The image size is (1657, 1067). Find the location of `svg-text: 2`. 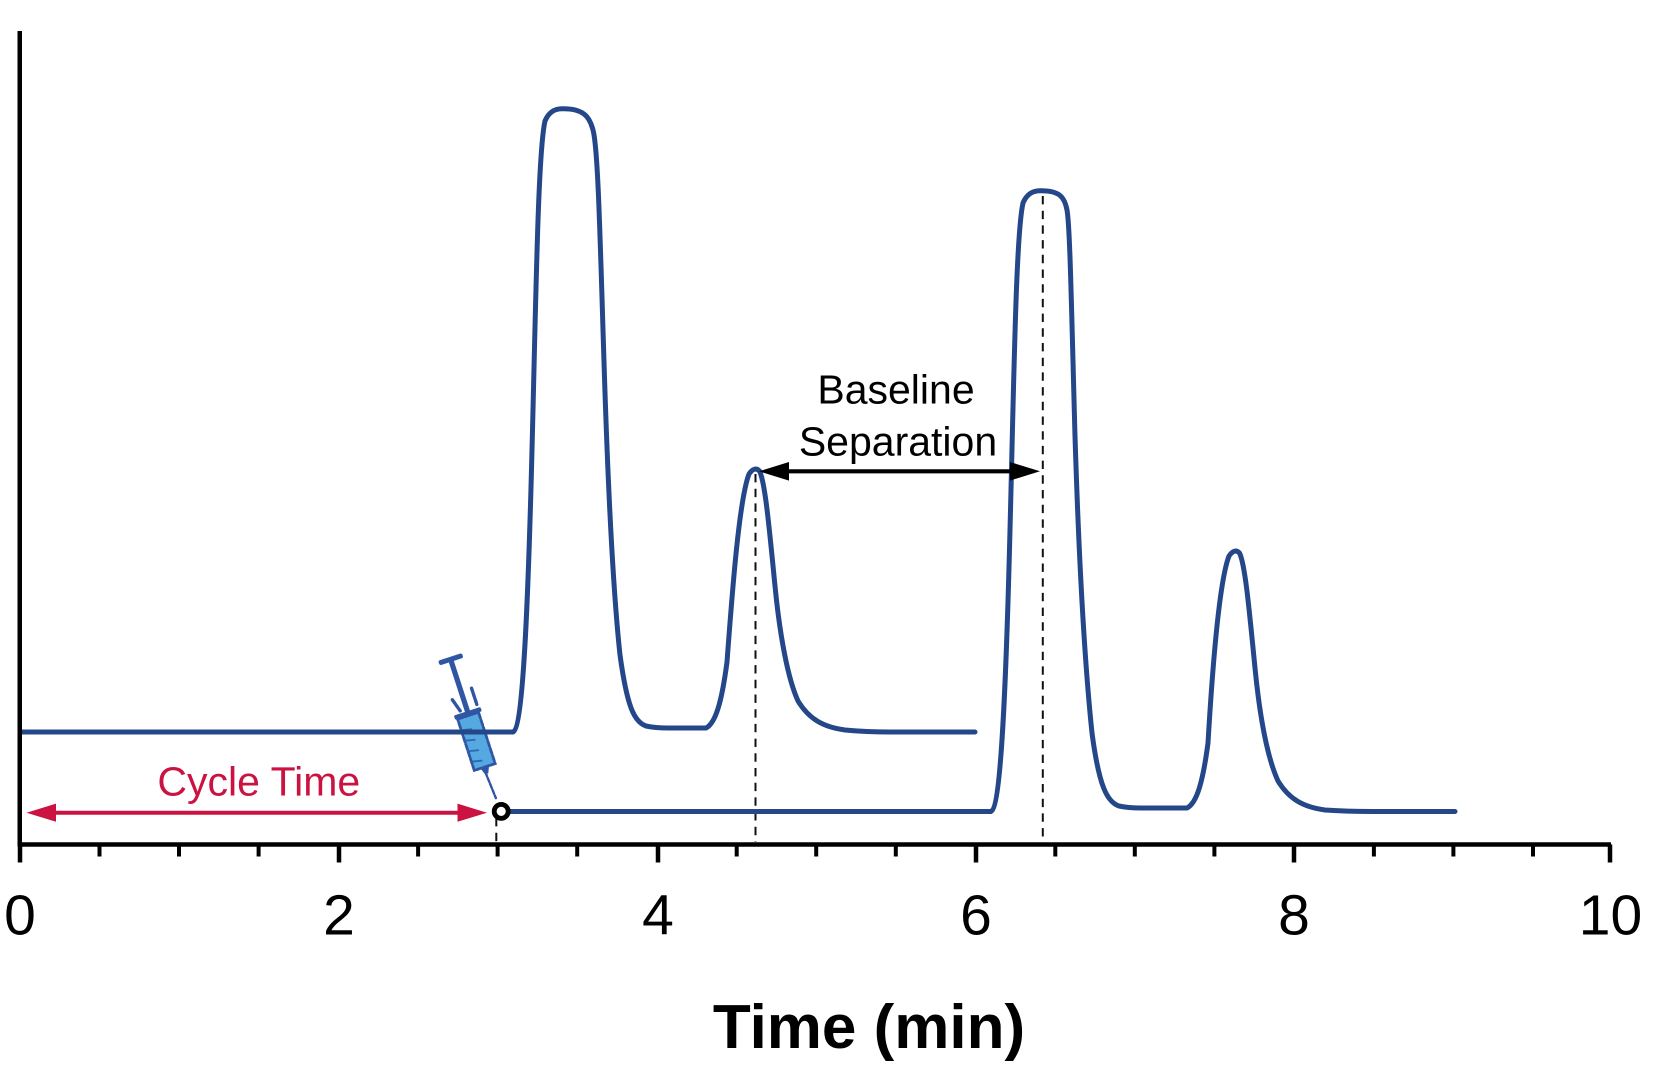

svg-text: 2 is located at coordinates (339, 916).